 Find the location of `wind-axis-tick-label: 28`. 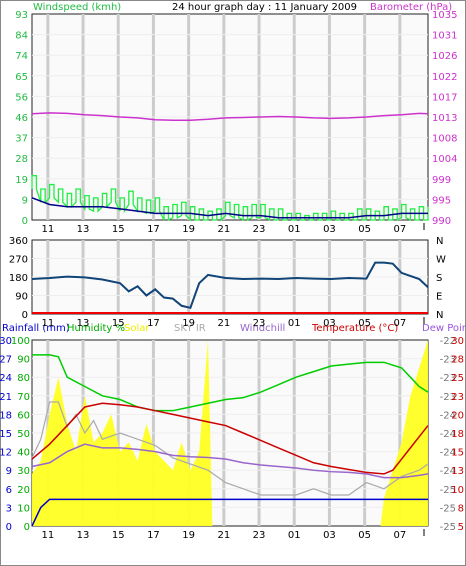

wind-axis-tick-label: 28 is located at coordinates (21, 159).